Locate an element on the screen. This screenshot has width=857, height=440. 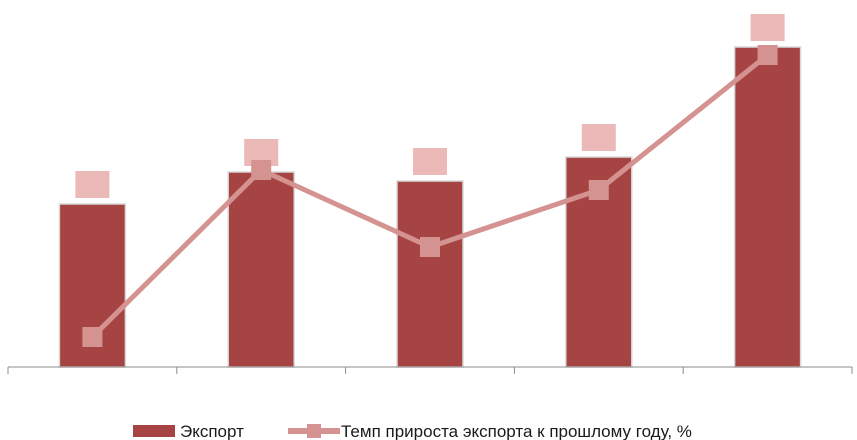
legend-swatch-export is located at coordinates (154, 431).